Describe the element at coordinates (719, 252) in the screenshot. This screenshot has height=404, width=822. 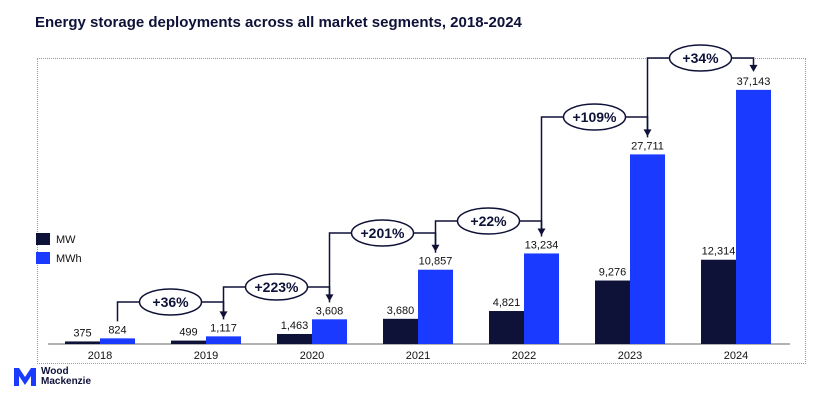
I see `data-label-mw-2024: 12,314` at that location.